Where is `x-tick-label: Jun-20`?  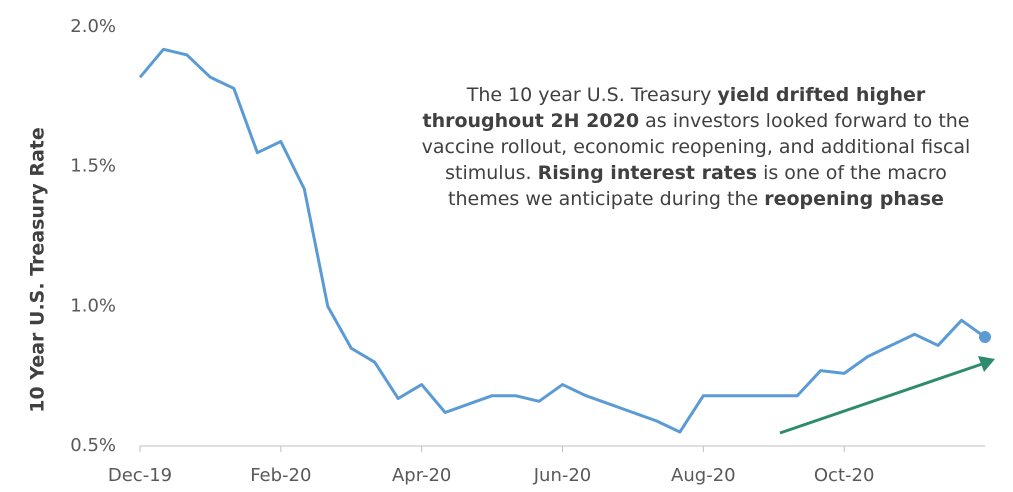 x-tick-label: Jun-20 is located at coordinates (562, 475).